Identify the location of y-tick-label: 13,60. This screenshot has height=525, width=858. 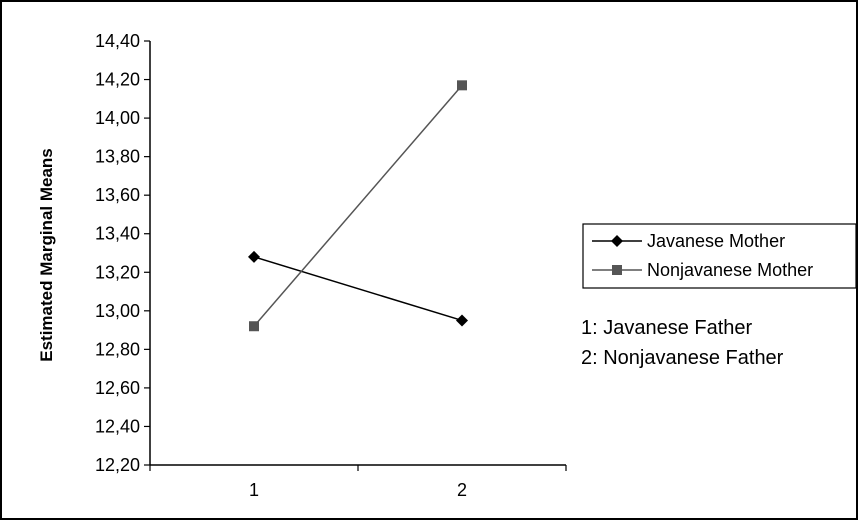
(117, 195).